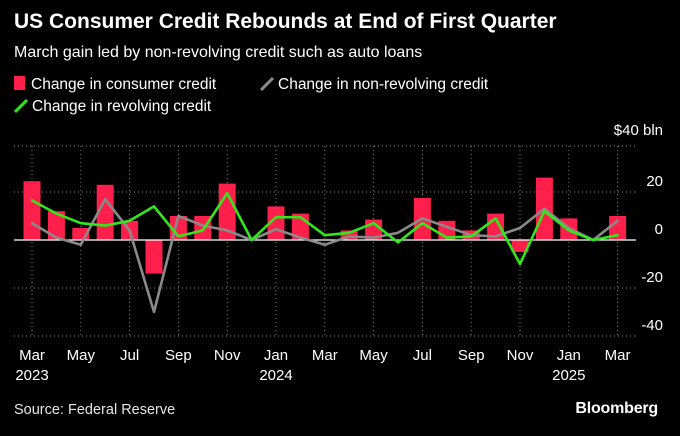 This screenshot has height=436, width=680. What do you see at coordinates (122, 106) in the screenshot?
I see `legend-label-revolving: Change in revolving credit` at bounding box center [122, 106].